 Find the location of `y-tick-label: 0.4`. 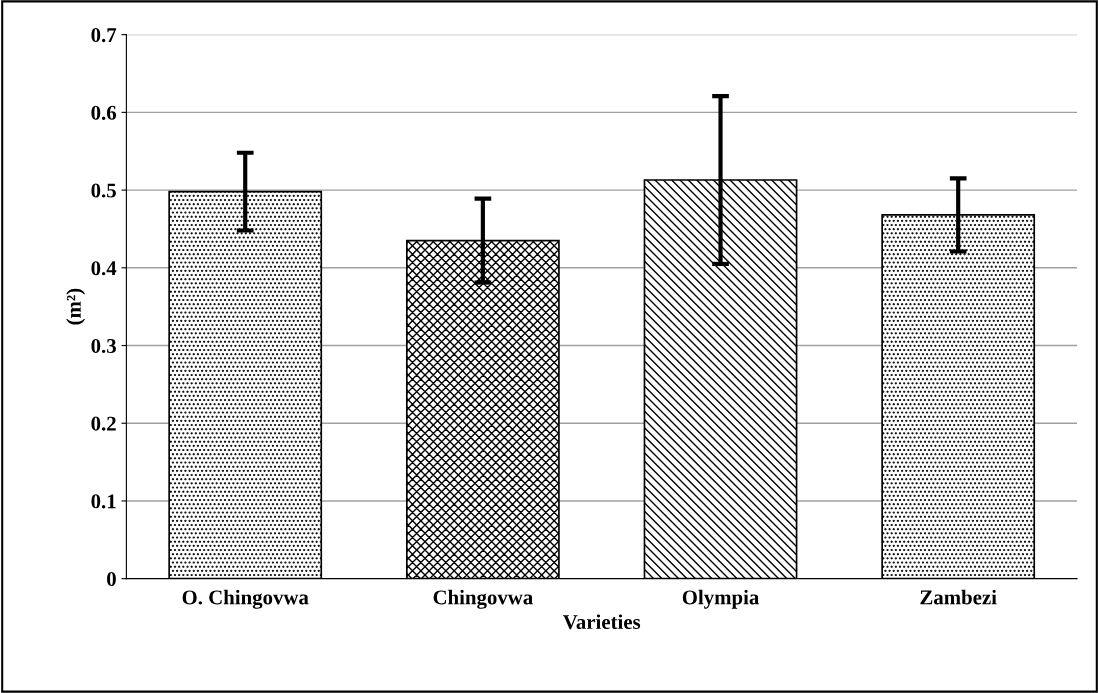

y-tick-label: 0.4 is located at coordinates (104, 268).